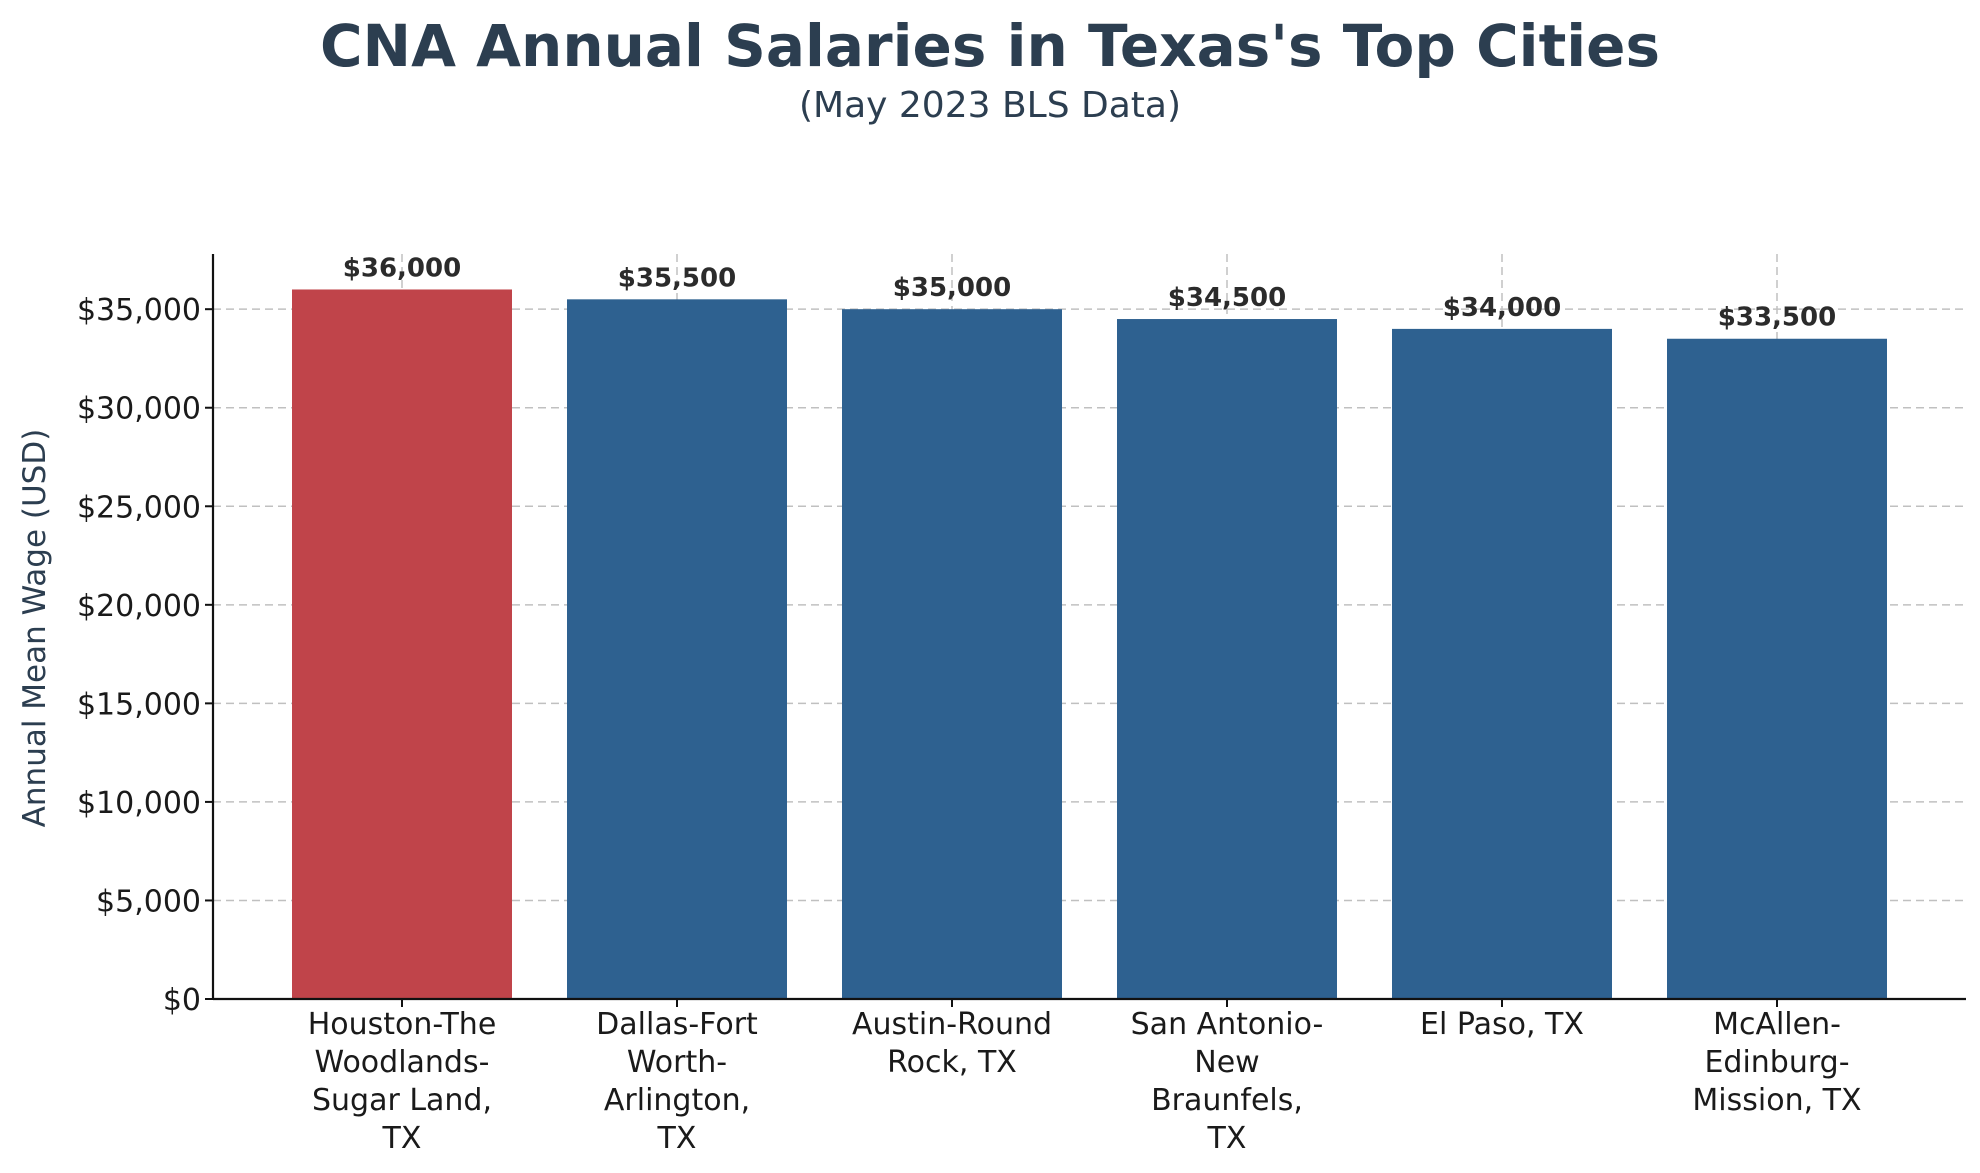  Describe the element at coordinates (148, 901) in the screenshot. I see `y-tick-label: $5,000` at that location.